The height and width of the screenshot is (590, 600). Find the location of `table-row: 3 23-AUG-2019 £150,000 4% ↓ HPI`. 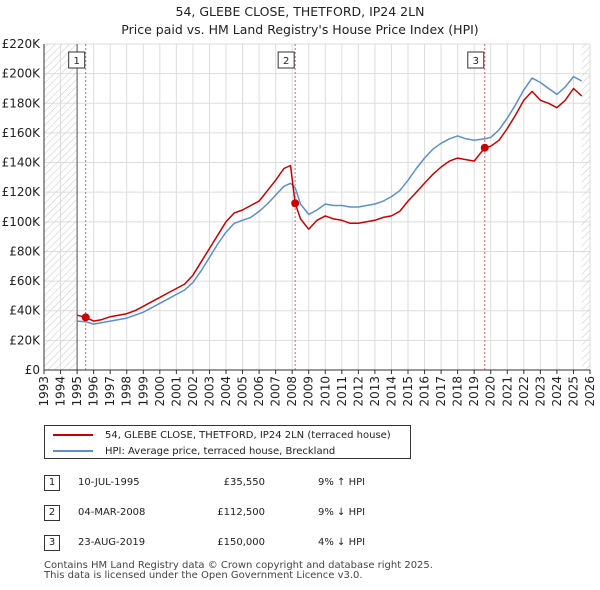

table-row: 3 23-AUG-2019 £150,000 4% ↓ HPI is located at coordinates (300, 544).